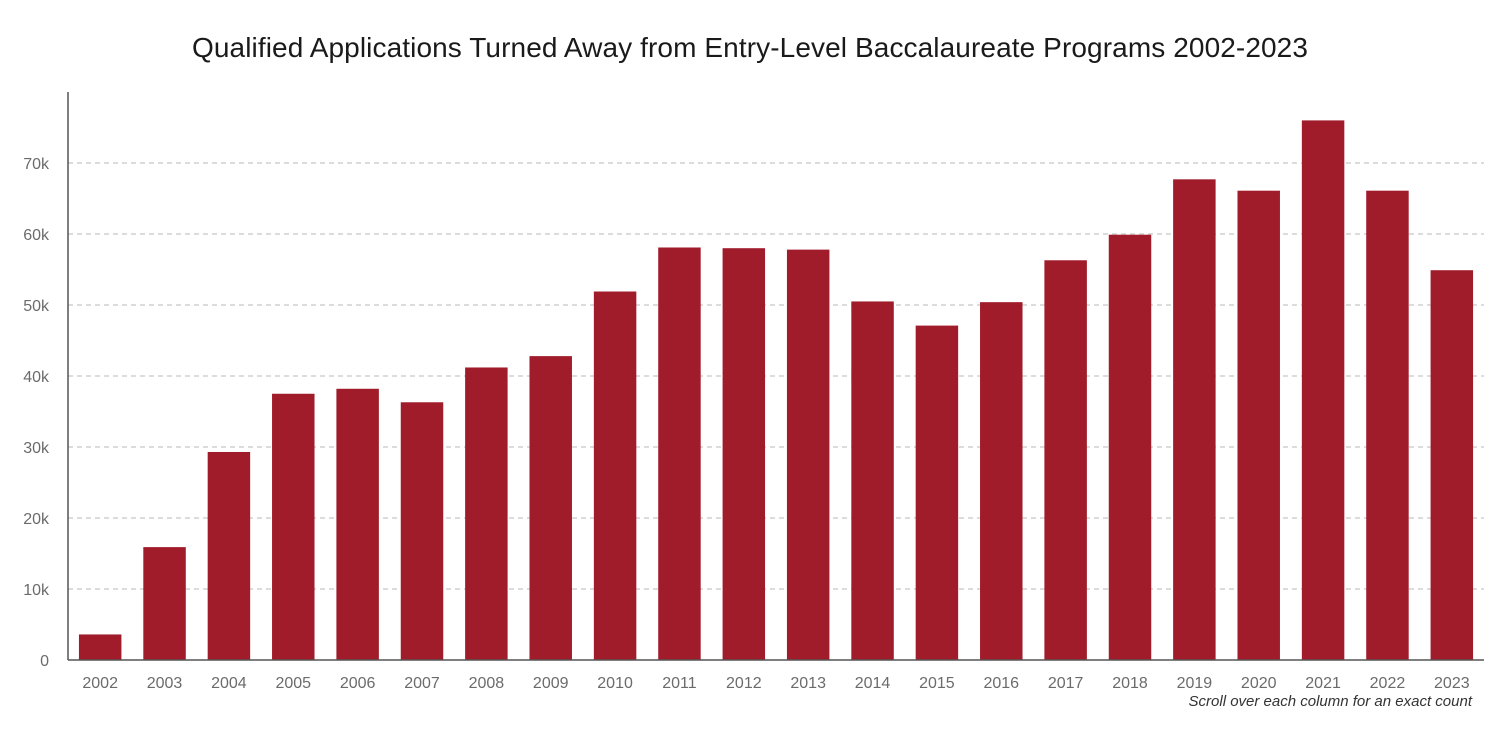  What do you see at coordinates (1195, 683) in the screenshot?
I see `x-tick-label: 2019` at bounding box center [1195, 683].